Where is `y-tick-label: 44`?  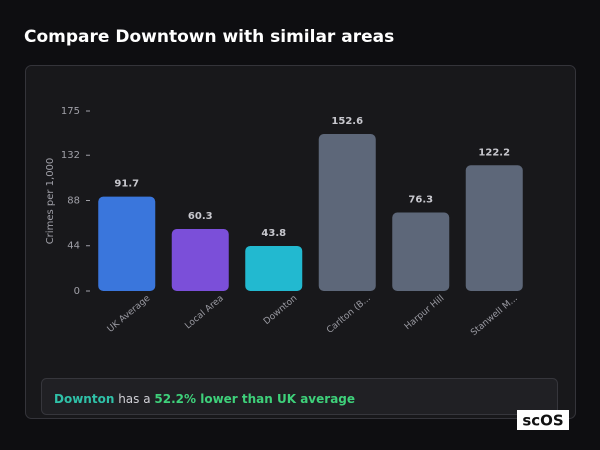 y-tick-label: 44 is located at coordinates (73, 246).